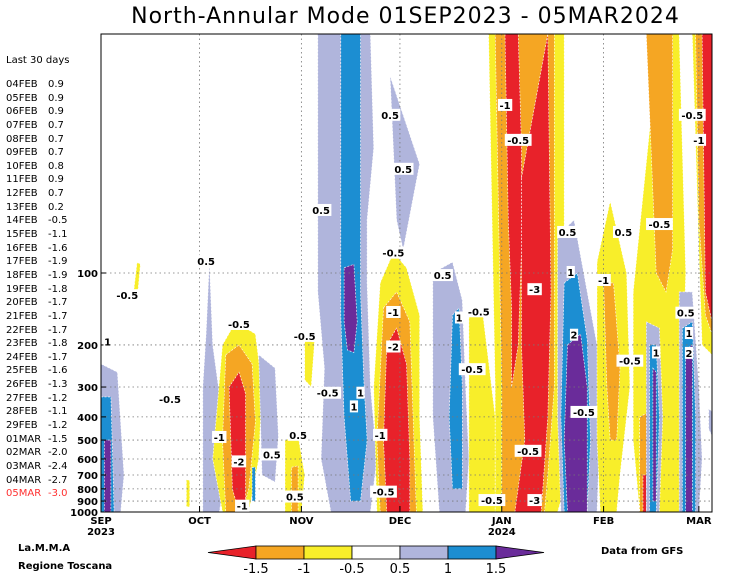  I want to click on row-date: 15FEB, so click(22, 235).